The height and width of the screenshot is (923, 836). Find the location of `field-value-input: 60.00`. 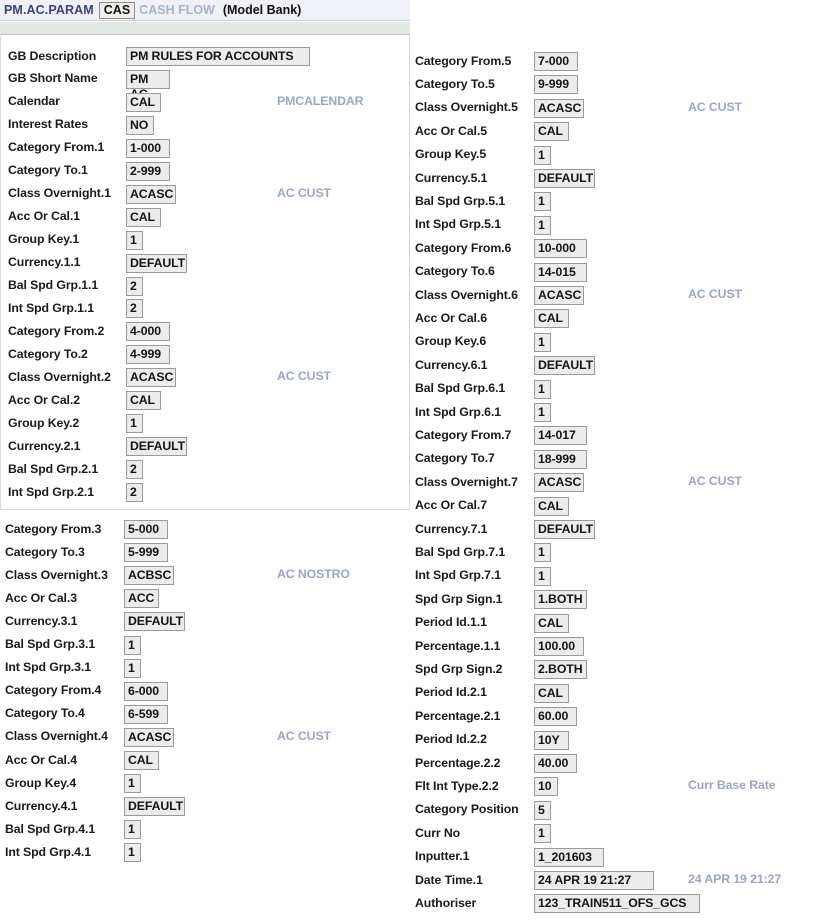

field-value-input: 60.00 is located at coordinates (555, 717).